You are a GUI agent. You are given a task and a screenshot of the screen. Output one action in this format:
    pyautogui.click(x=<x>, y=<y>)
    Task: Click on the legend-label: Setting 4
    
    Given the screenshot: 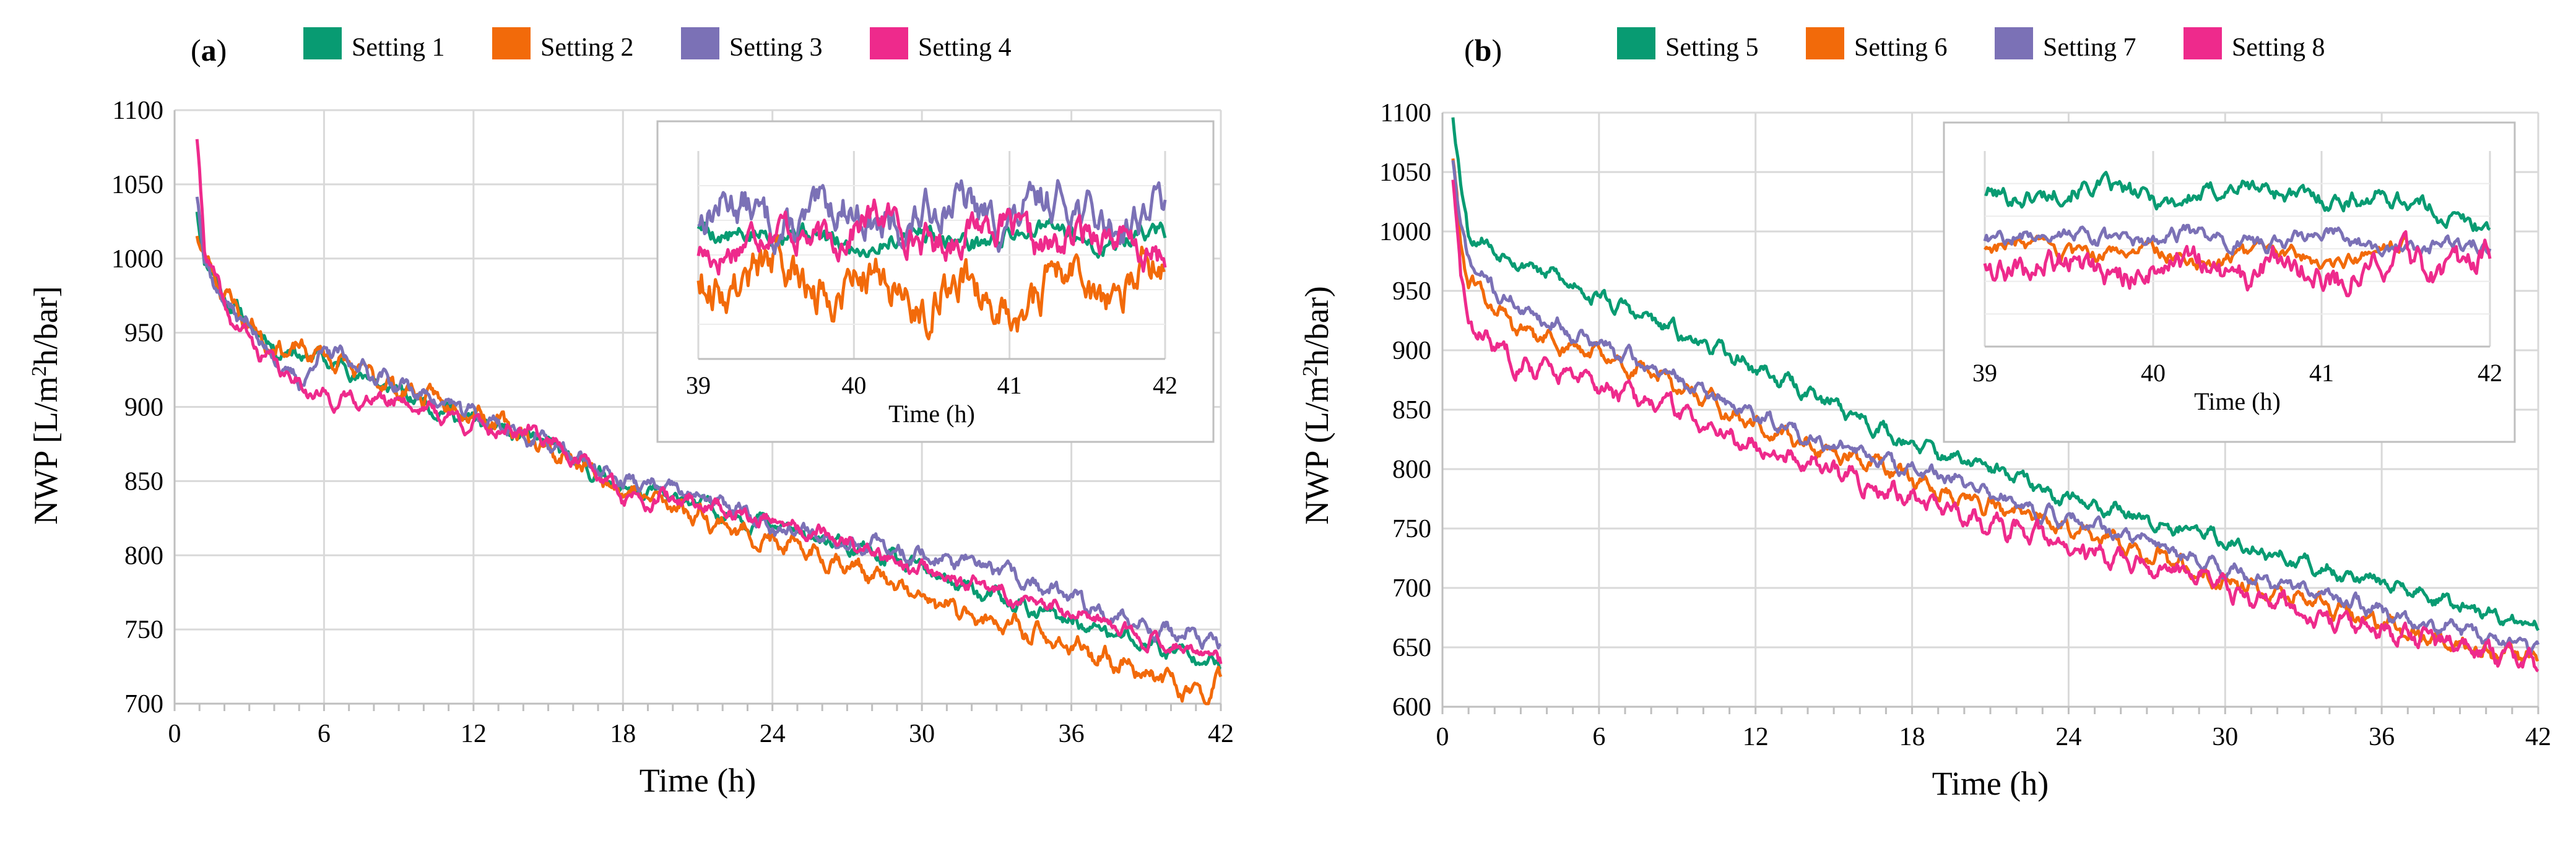 What is the action you would take?
    pyautogui.click(x=965, y=47)
    